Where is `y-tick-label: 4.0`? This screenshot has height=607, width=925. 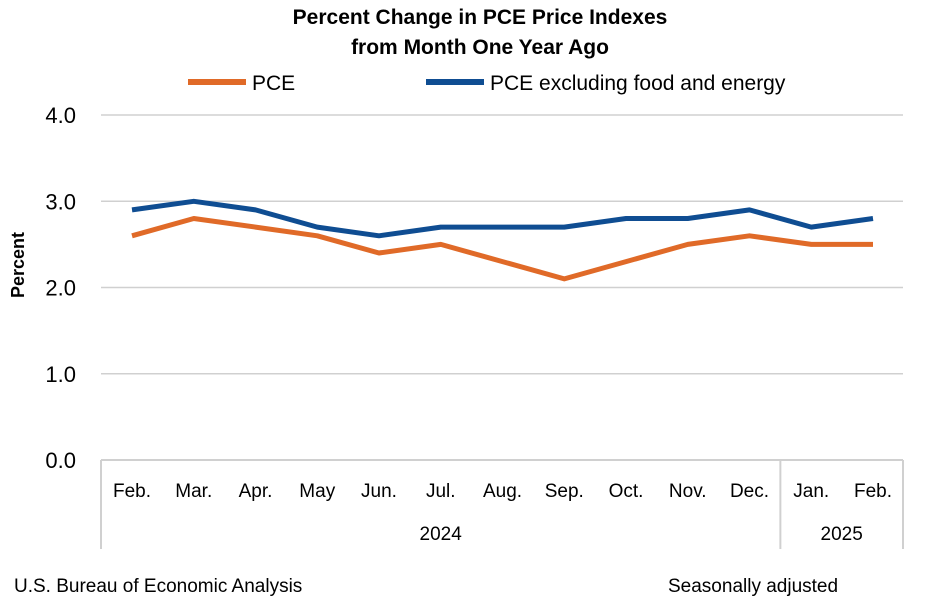 y-tick-label: 4.0 is located at coordinates (60, 115).